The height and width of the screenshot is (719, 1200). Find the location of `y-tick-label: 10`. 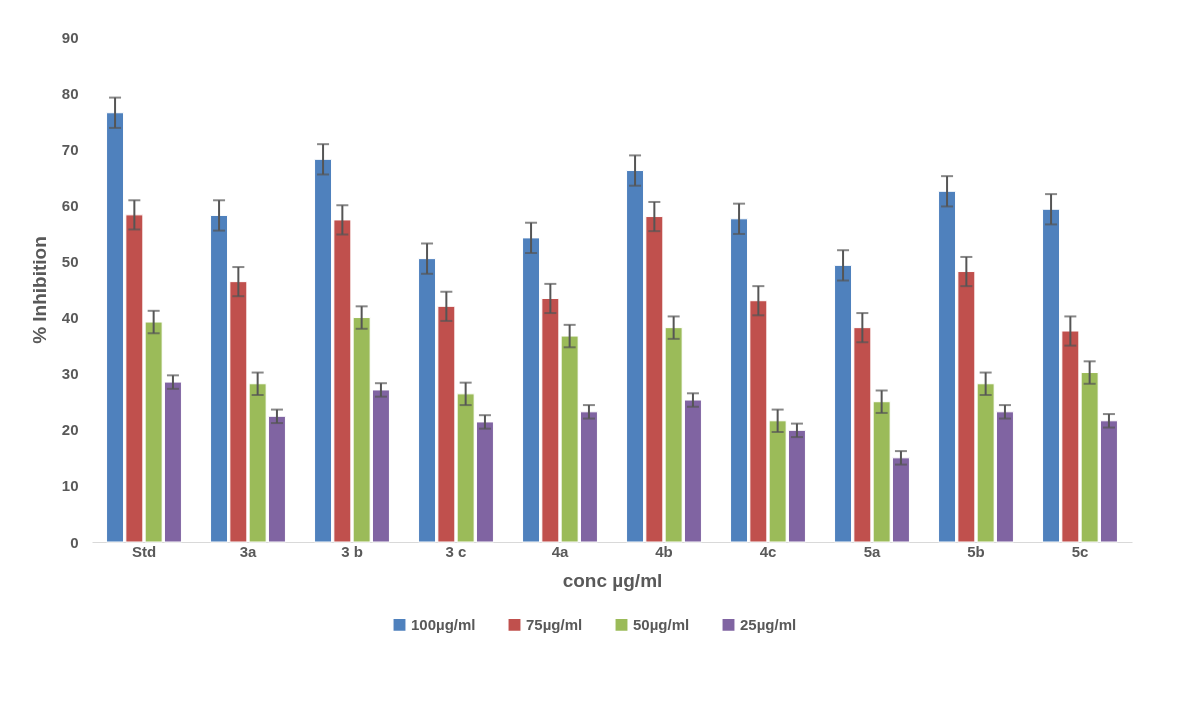

y-tick-label: 10 is located at coordinates (70, 486).